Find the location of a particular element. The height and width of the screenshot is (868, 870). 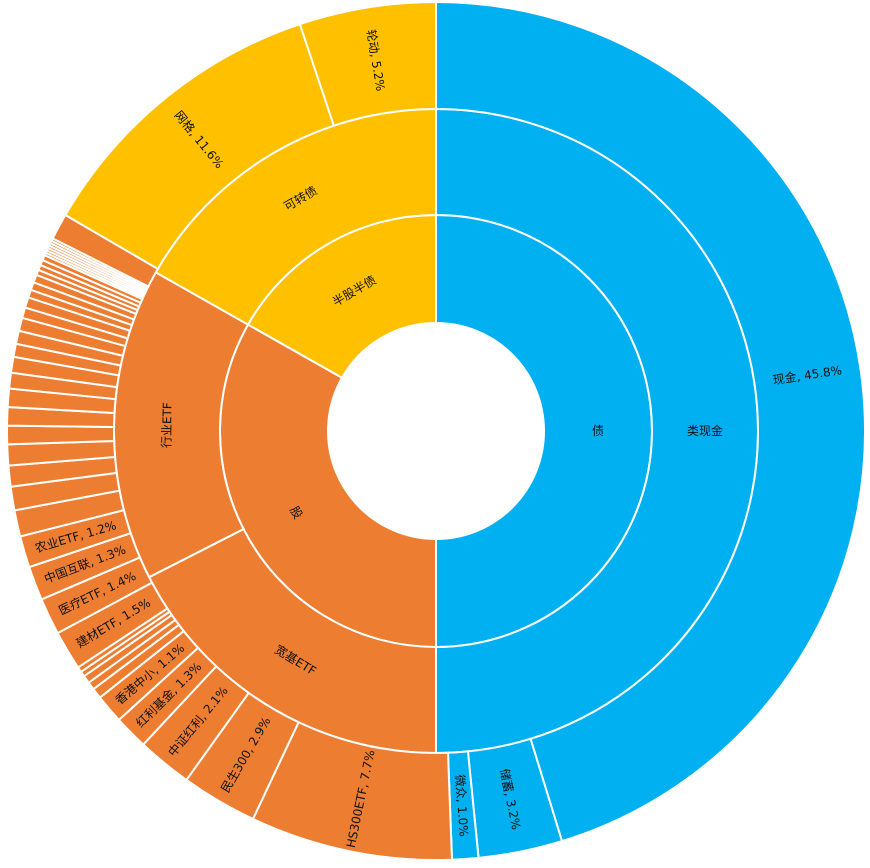

segment-label-微众-1-0: 微众, 1.0% is located at coordinates (462, 805).